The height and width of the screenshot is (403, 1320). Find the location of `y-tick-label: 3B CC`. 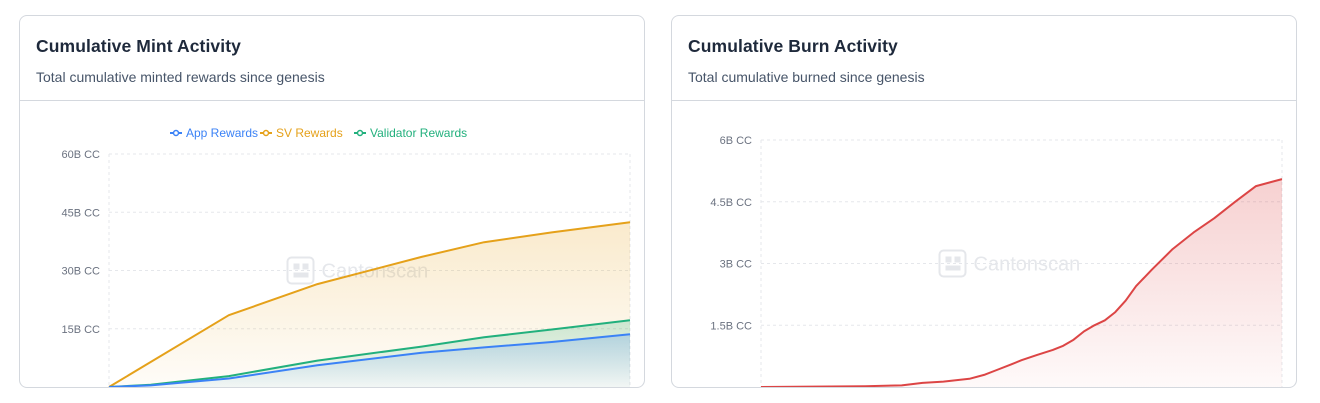

y-tick-label: 3B CC is located at coordinates (736, 265).